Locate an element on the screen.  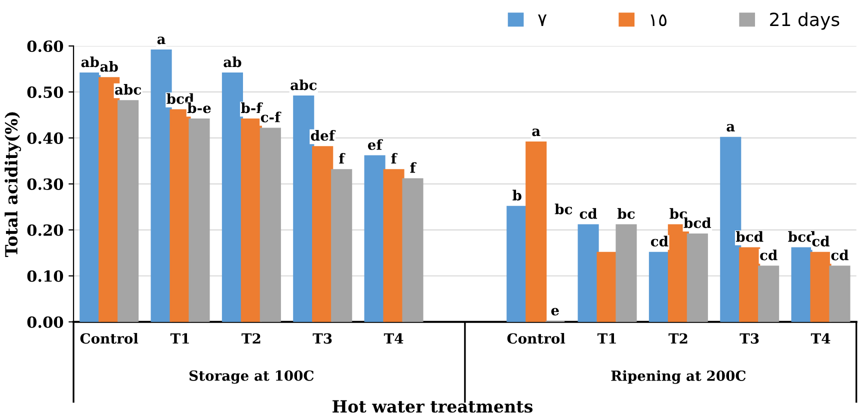
y-tick-label: 0.00 is located at coordinates (45, 322).